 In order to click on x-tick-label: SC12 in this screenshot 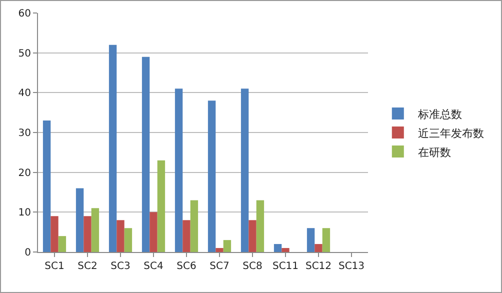, I will do `click(318, 266)`.